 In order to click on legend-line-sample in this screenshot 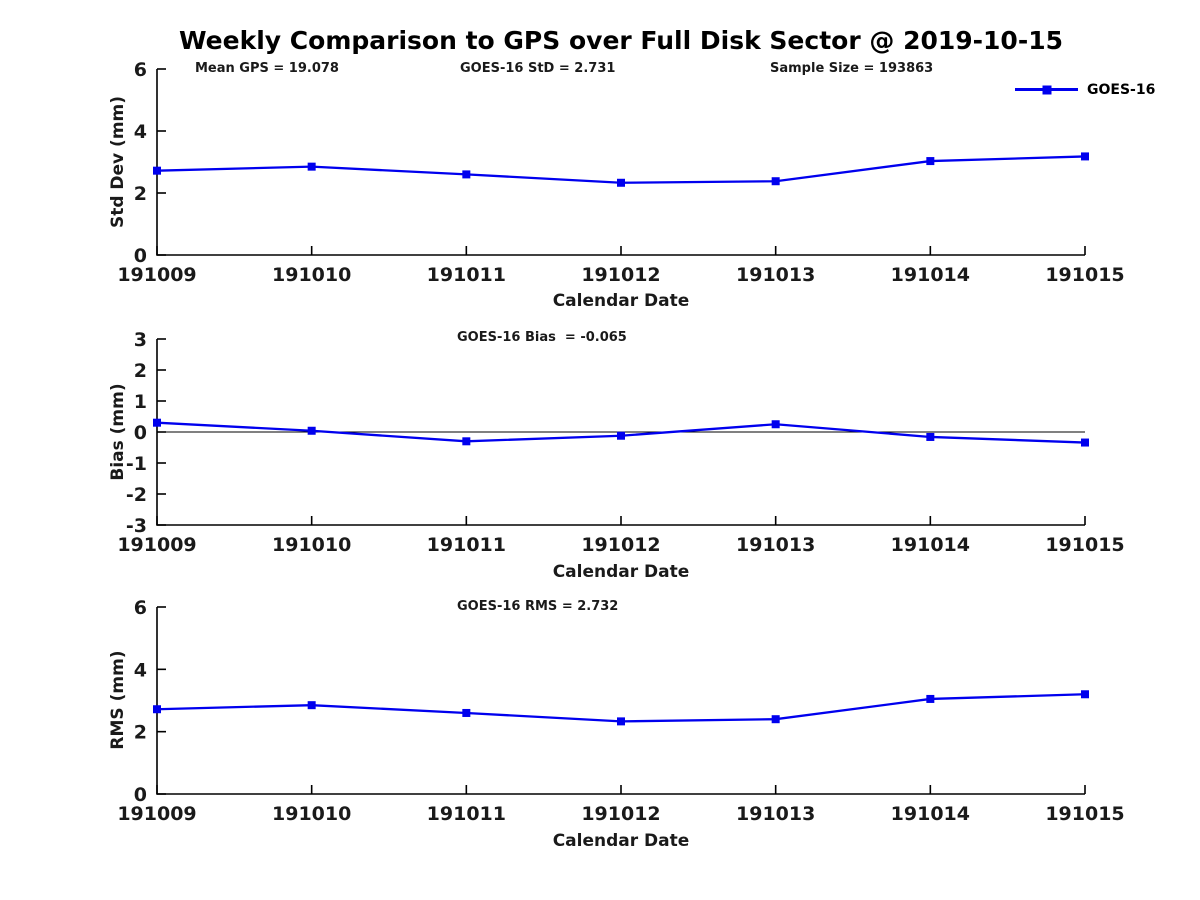, I will do `click(1046, 89)`.